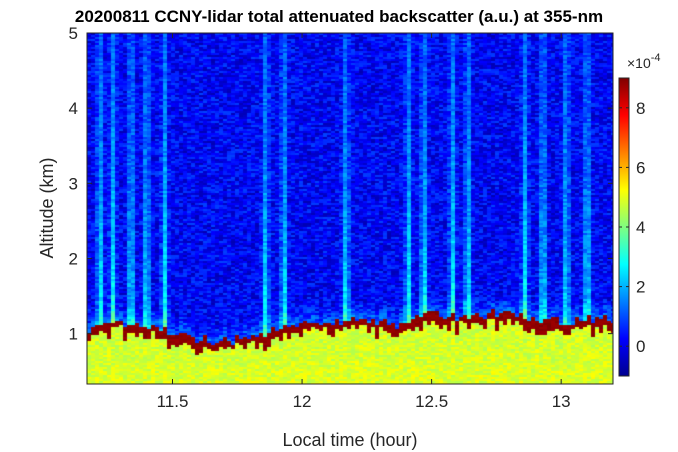 The height and width of the screenshot is (452, 678). What do you see at coordinates (431, 401) in the screenshot?
I see `x-tick-label: 12.5` at bounding box center [431, 401].